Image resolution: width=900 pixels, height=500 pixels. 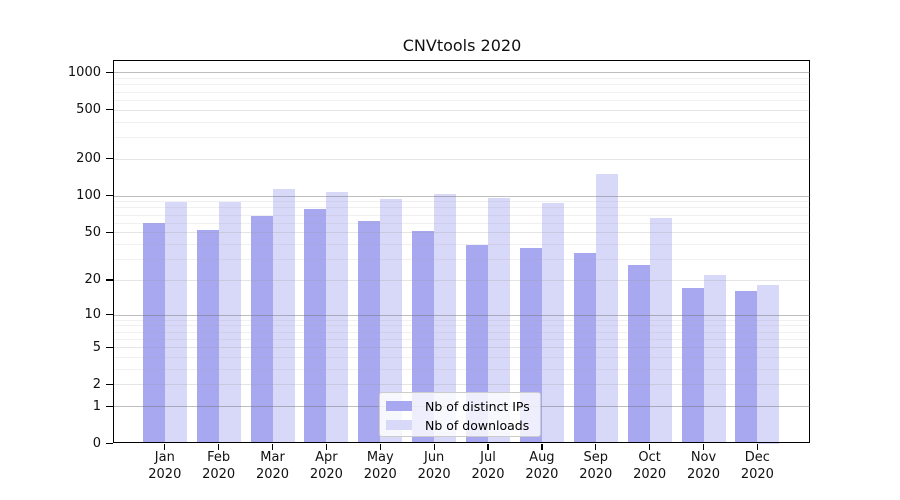 I want to click on y-tick-label: 100, so click(x=88, y=196).